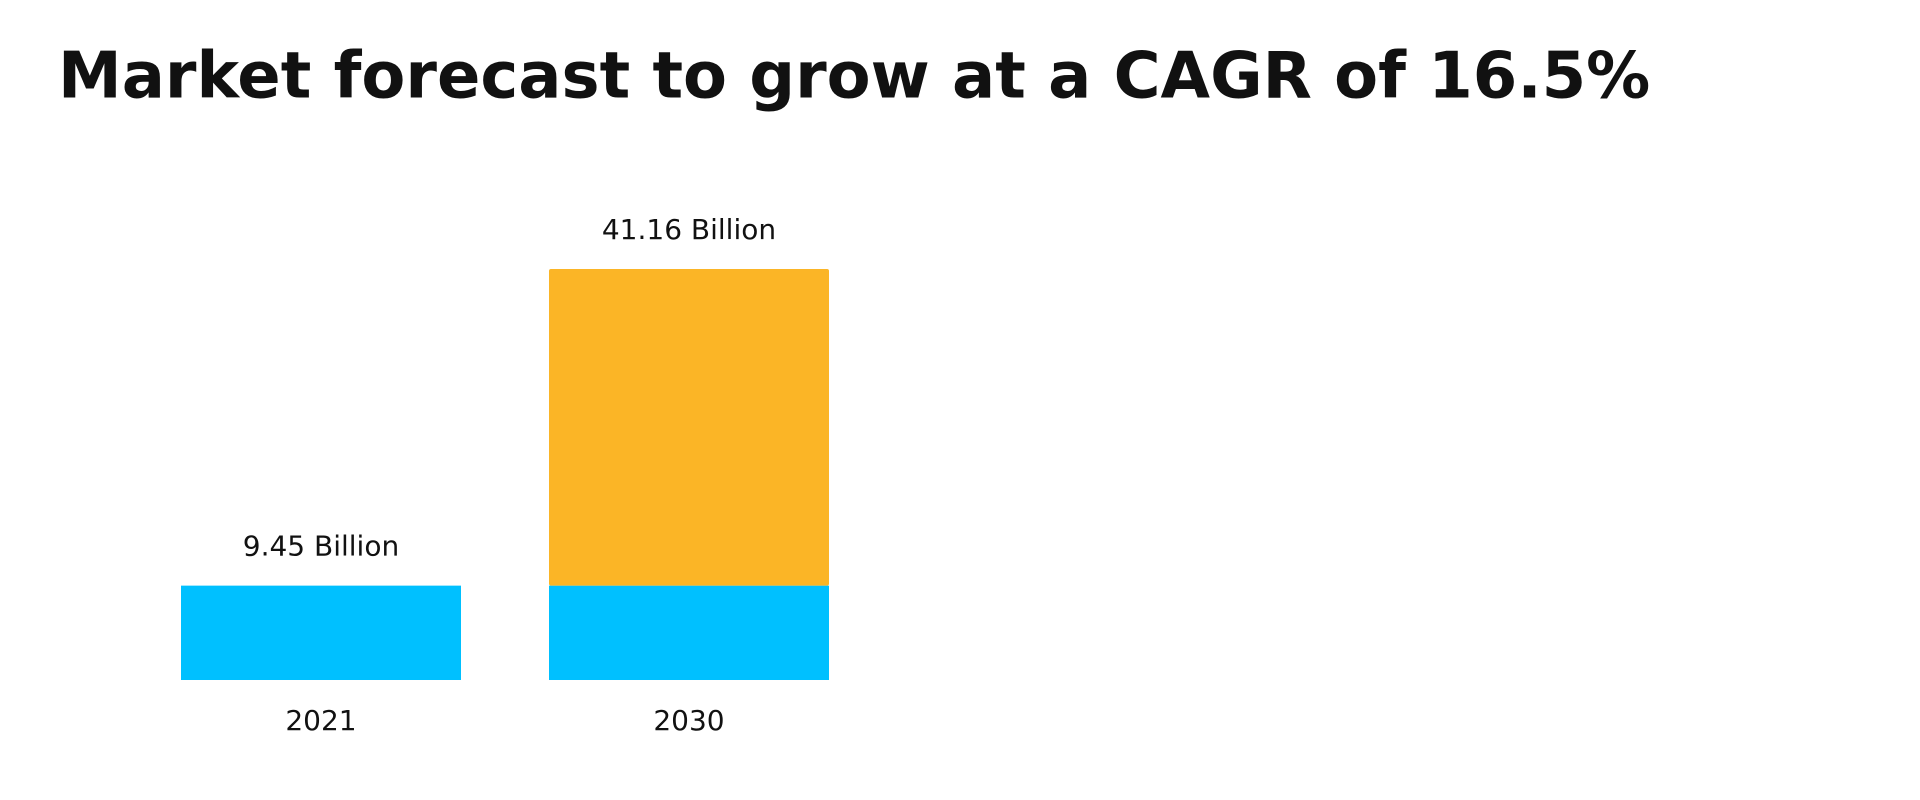 The height and width of the screenshot is (800, 1920). Describe the element at coordinates (688, 720) in the screenshot. I see `category-label: 2030` at that location.